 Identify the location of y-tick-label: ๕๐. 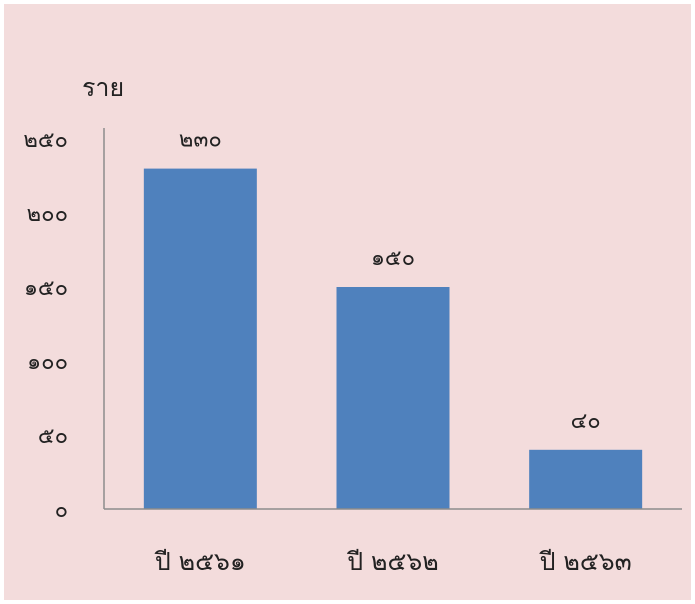
(53, 436).